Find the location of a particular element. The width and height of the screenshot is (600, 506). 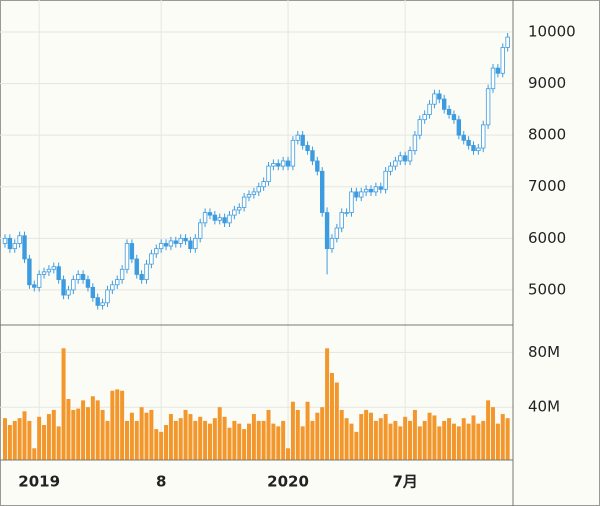

x-tick-label: 2019 is located at coordinates (39, 482).